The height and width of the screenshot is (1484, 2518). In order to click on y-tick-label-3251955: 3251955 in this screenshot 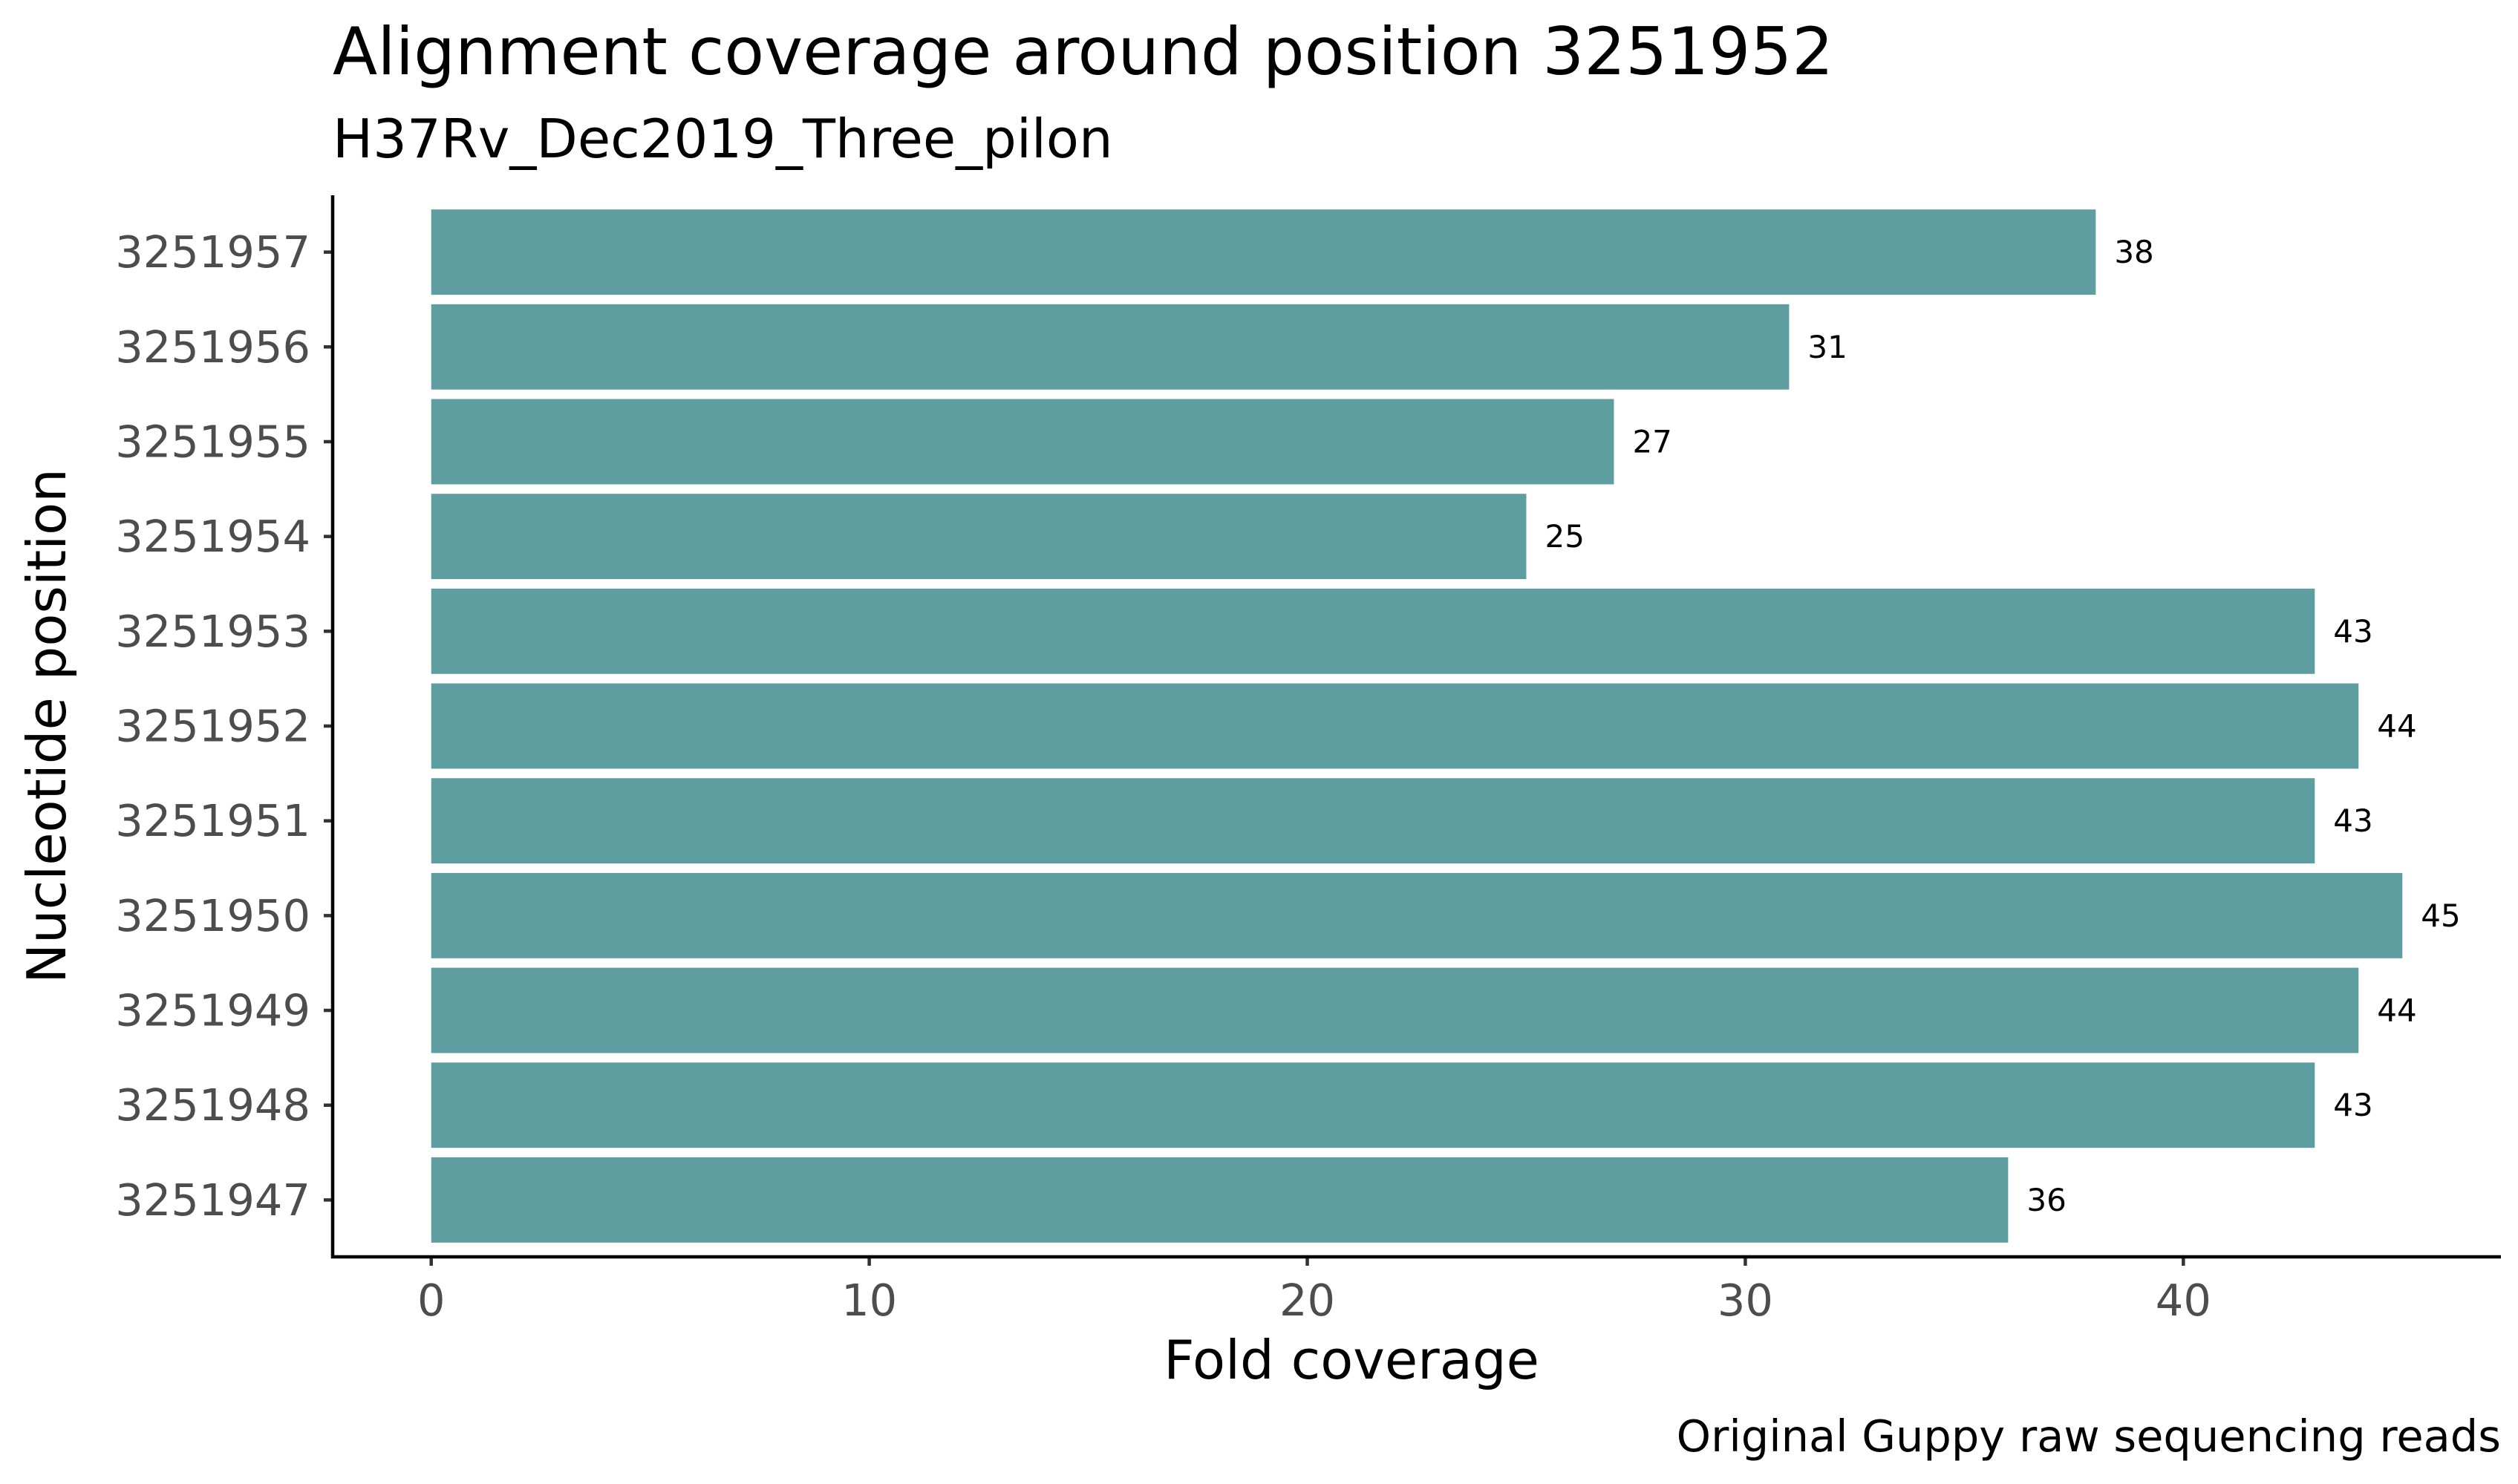, I will do `click(212, 441)`.